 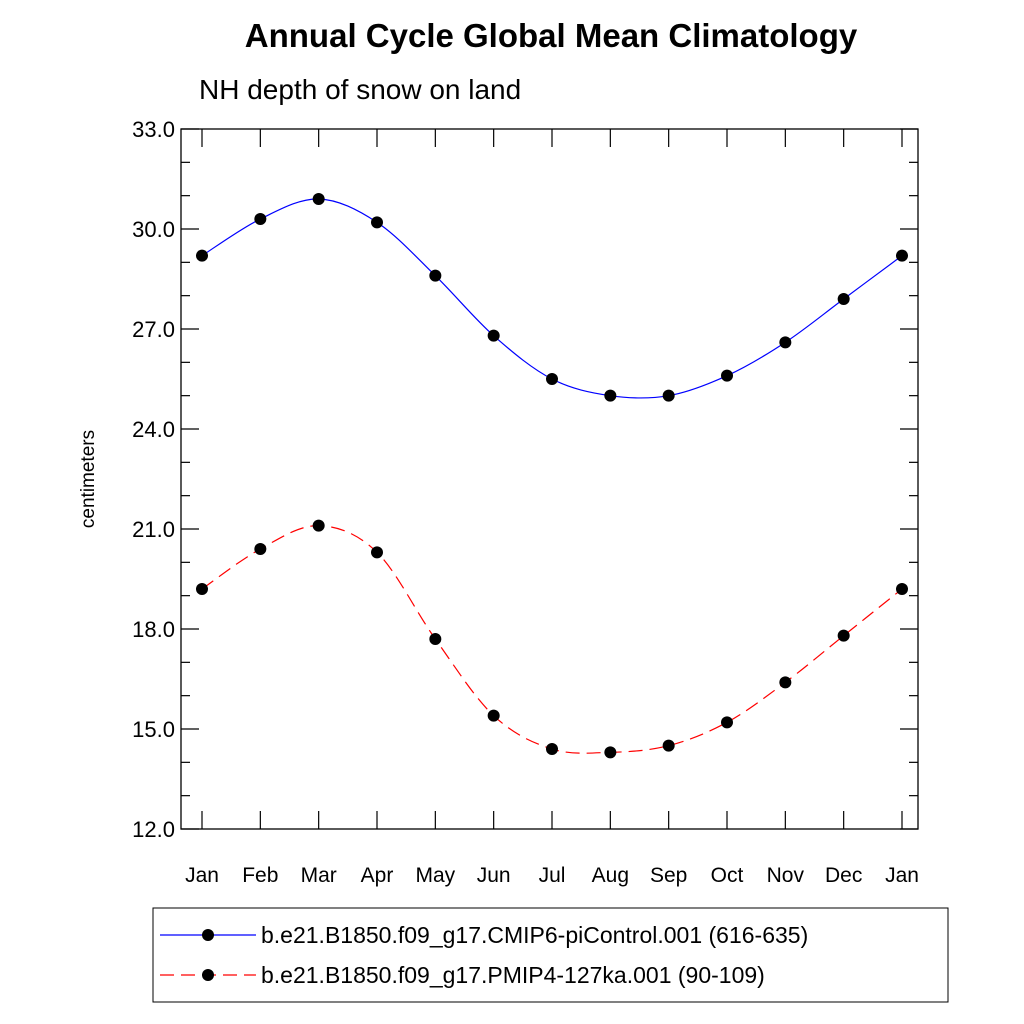 I want to click on legend-box, so click(x=550, y=955).